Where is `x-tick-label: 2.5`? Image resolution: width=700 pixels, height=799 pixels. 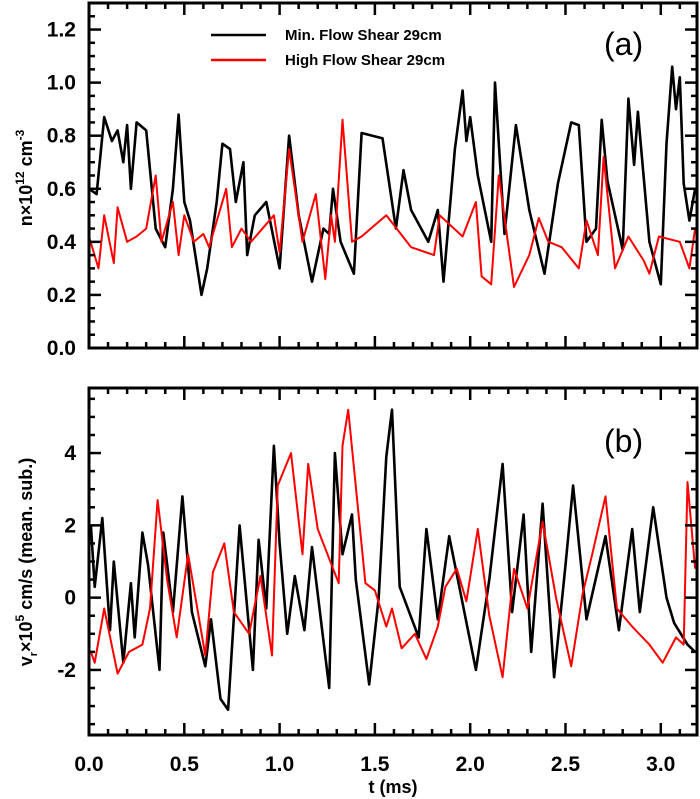
x-tick-label: 2.5 is located at coordinates (566, 764).